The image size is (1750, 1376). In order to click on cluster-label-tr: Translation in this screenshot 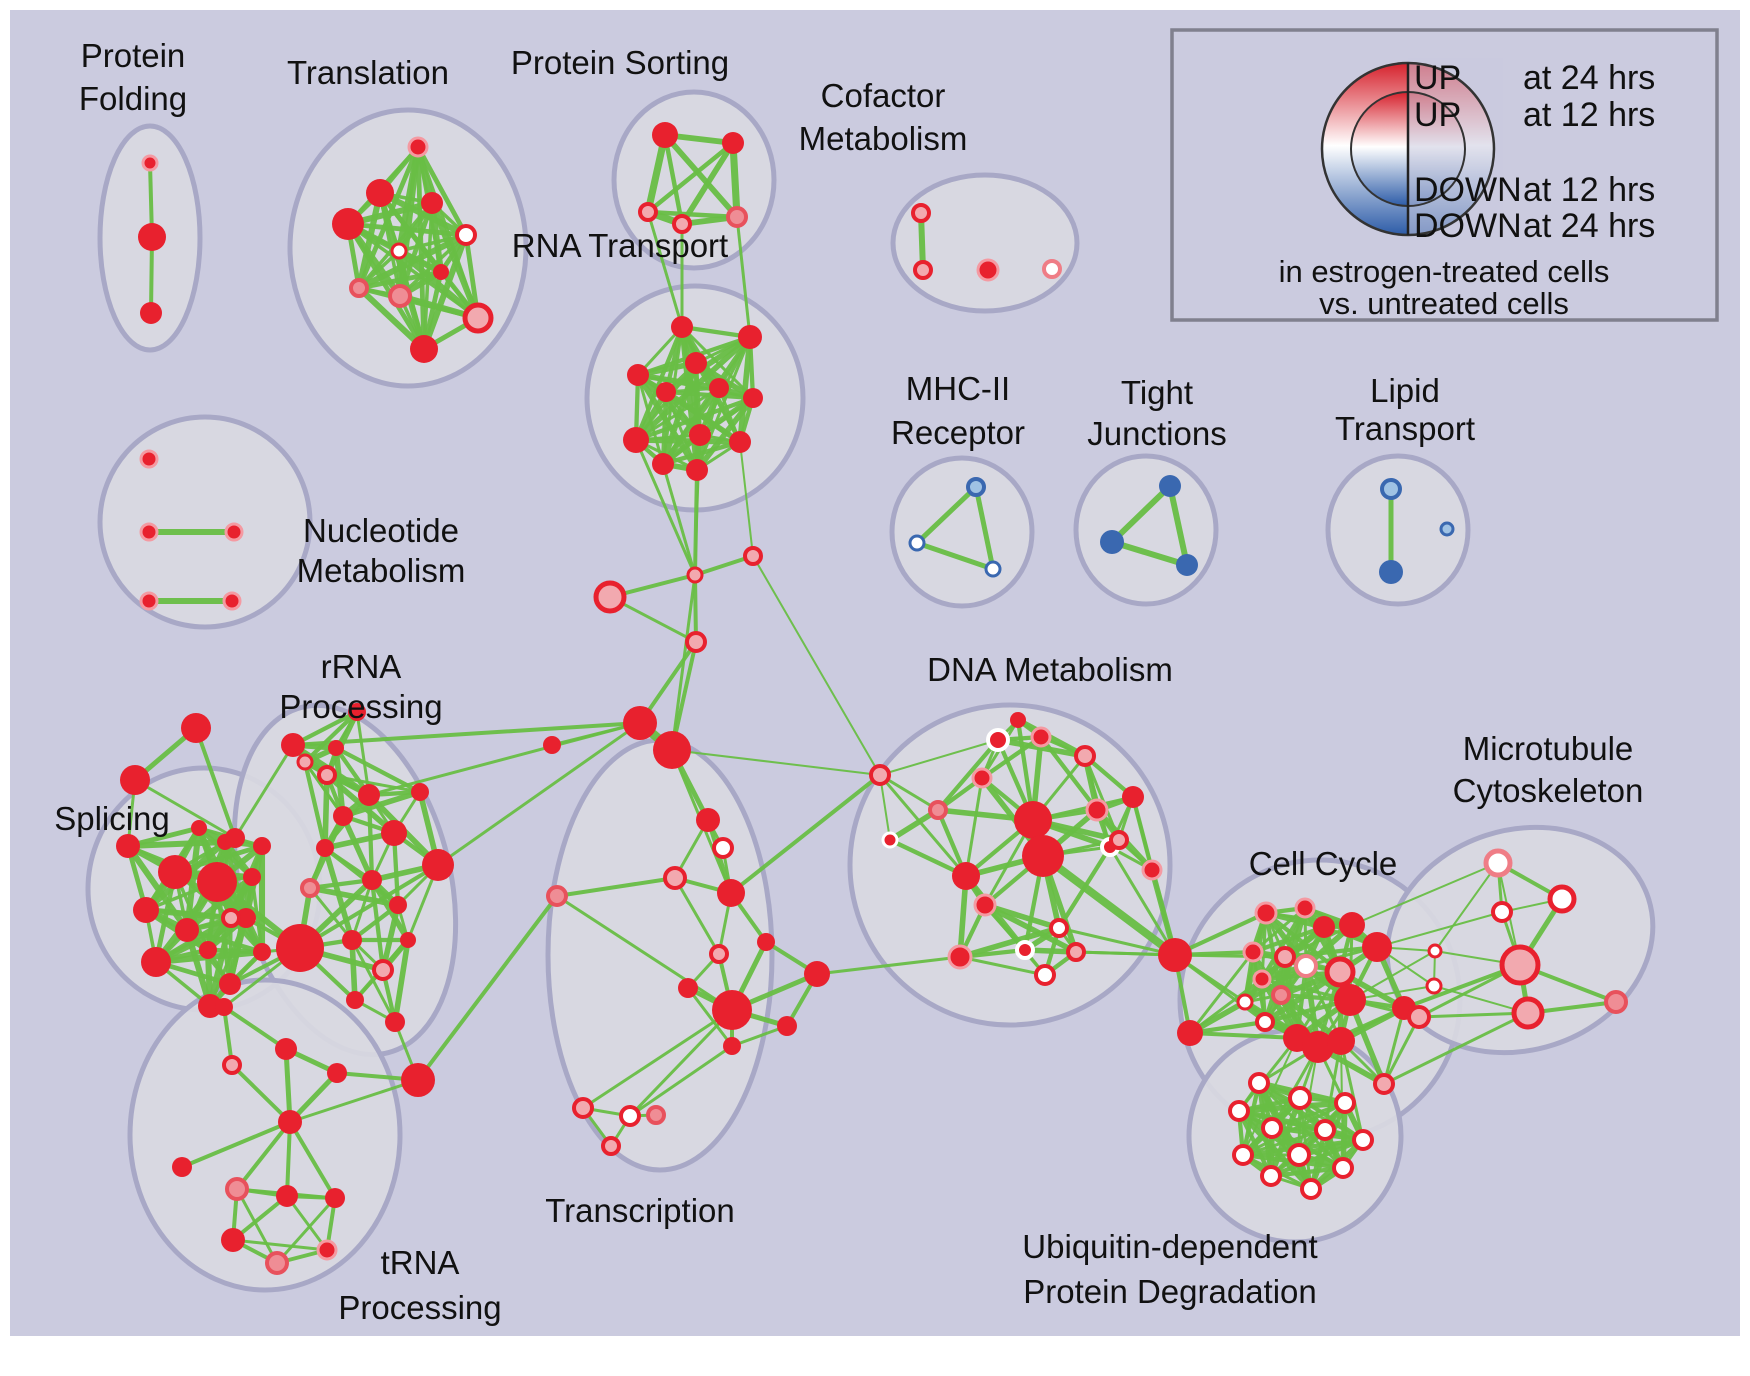, I will do `click(368, 72)`.